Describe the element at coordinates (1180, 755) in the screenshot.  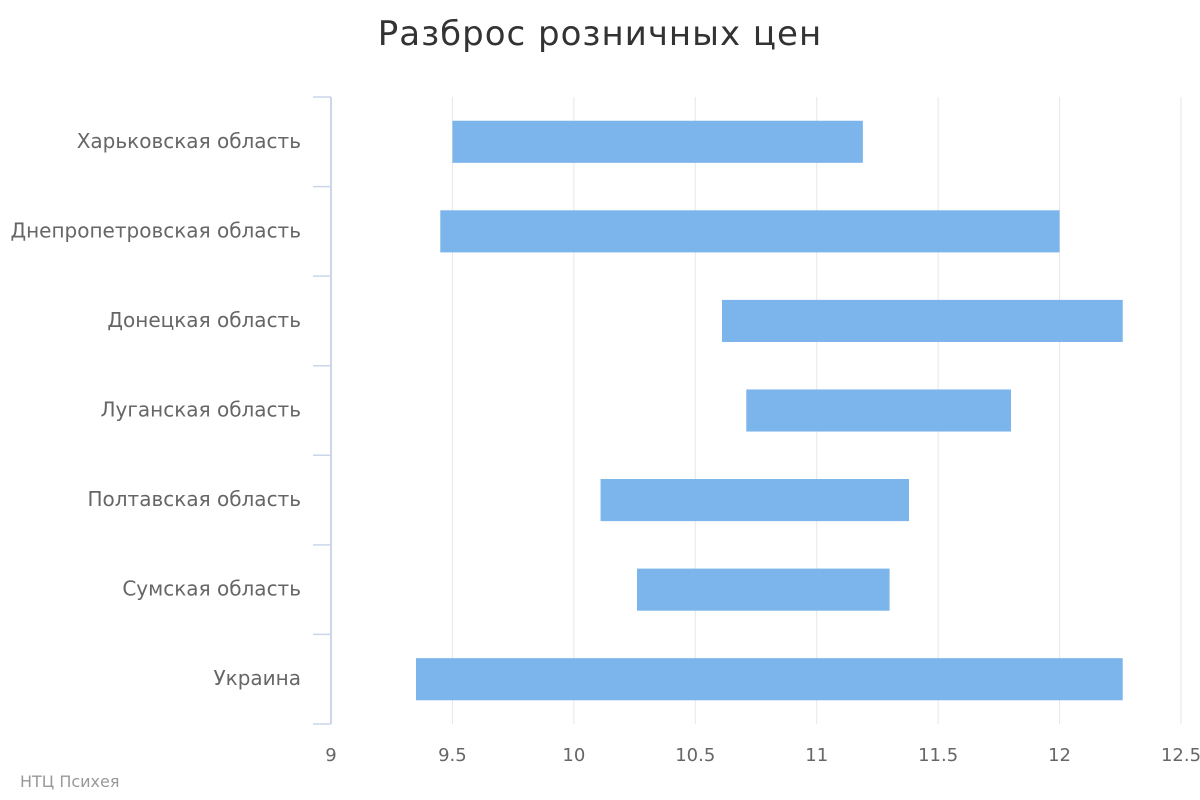
I see `x-tick-label: 12.5` at that location.